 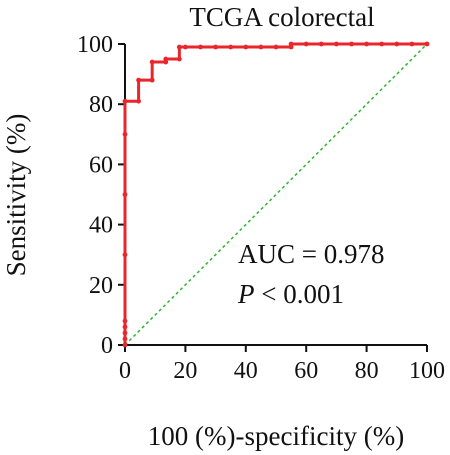 I want to click on auc-annotation: AUC = 0.978, so click(x=311, y=254).